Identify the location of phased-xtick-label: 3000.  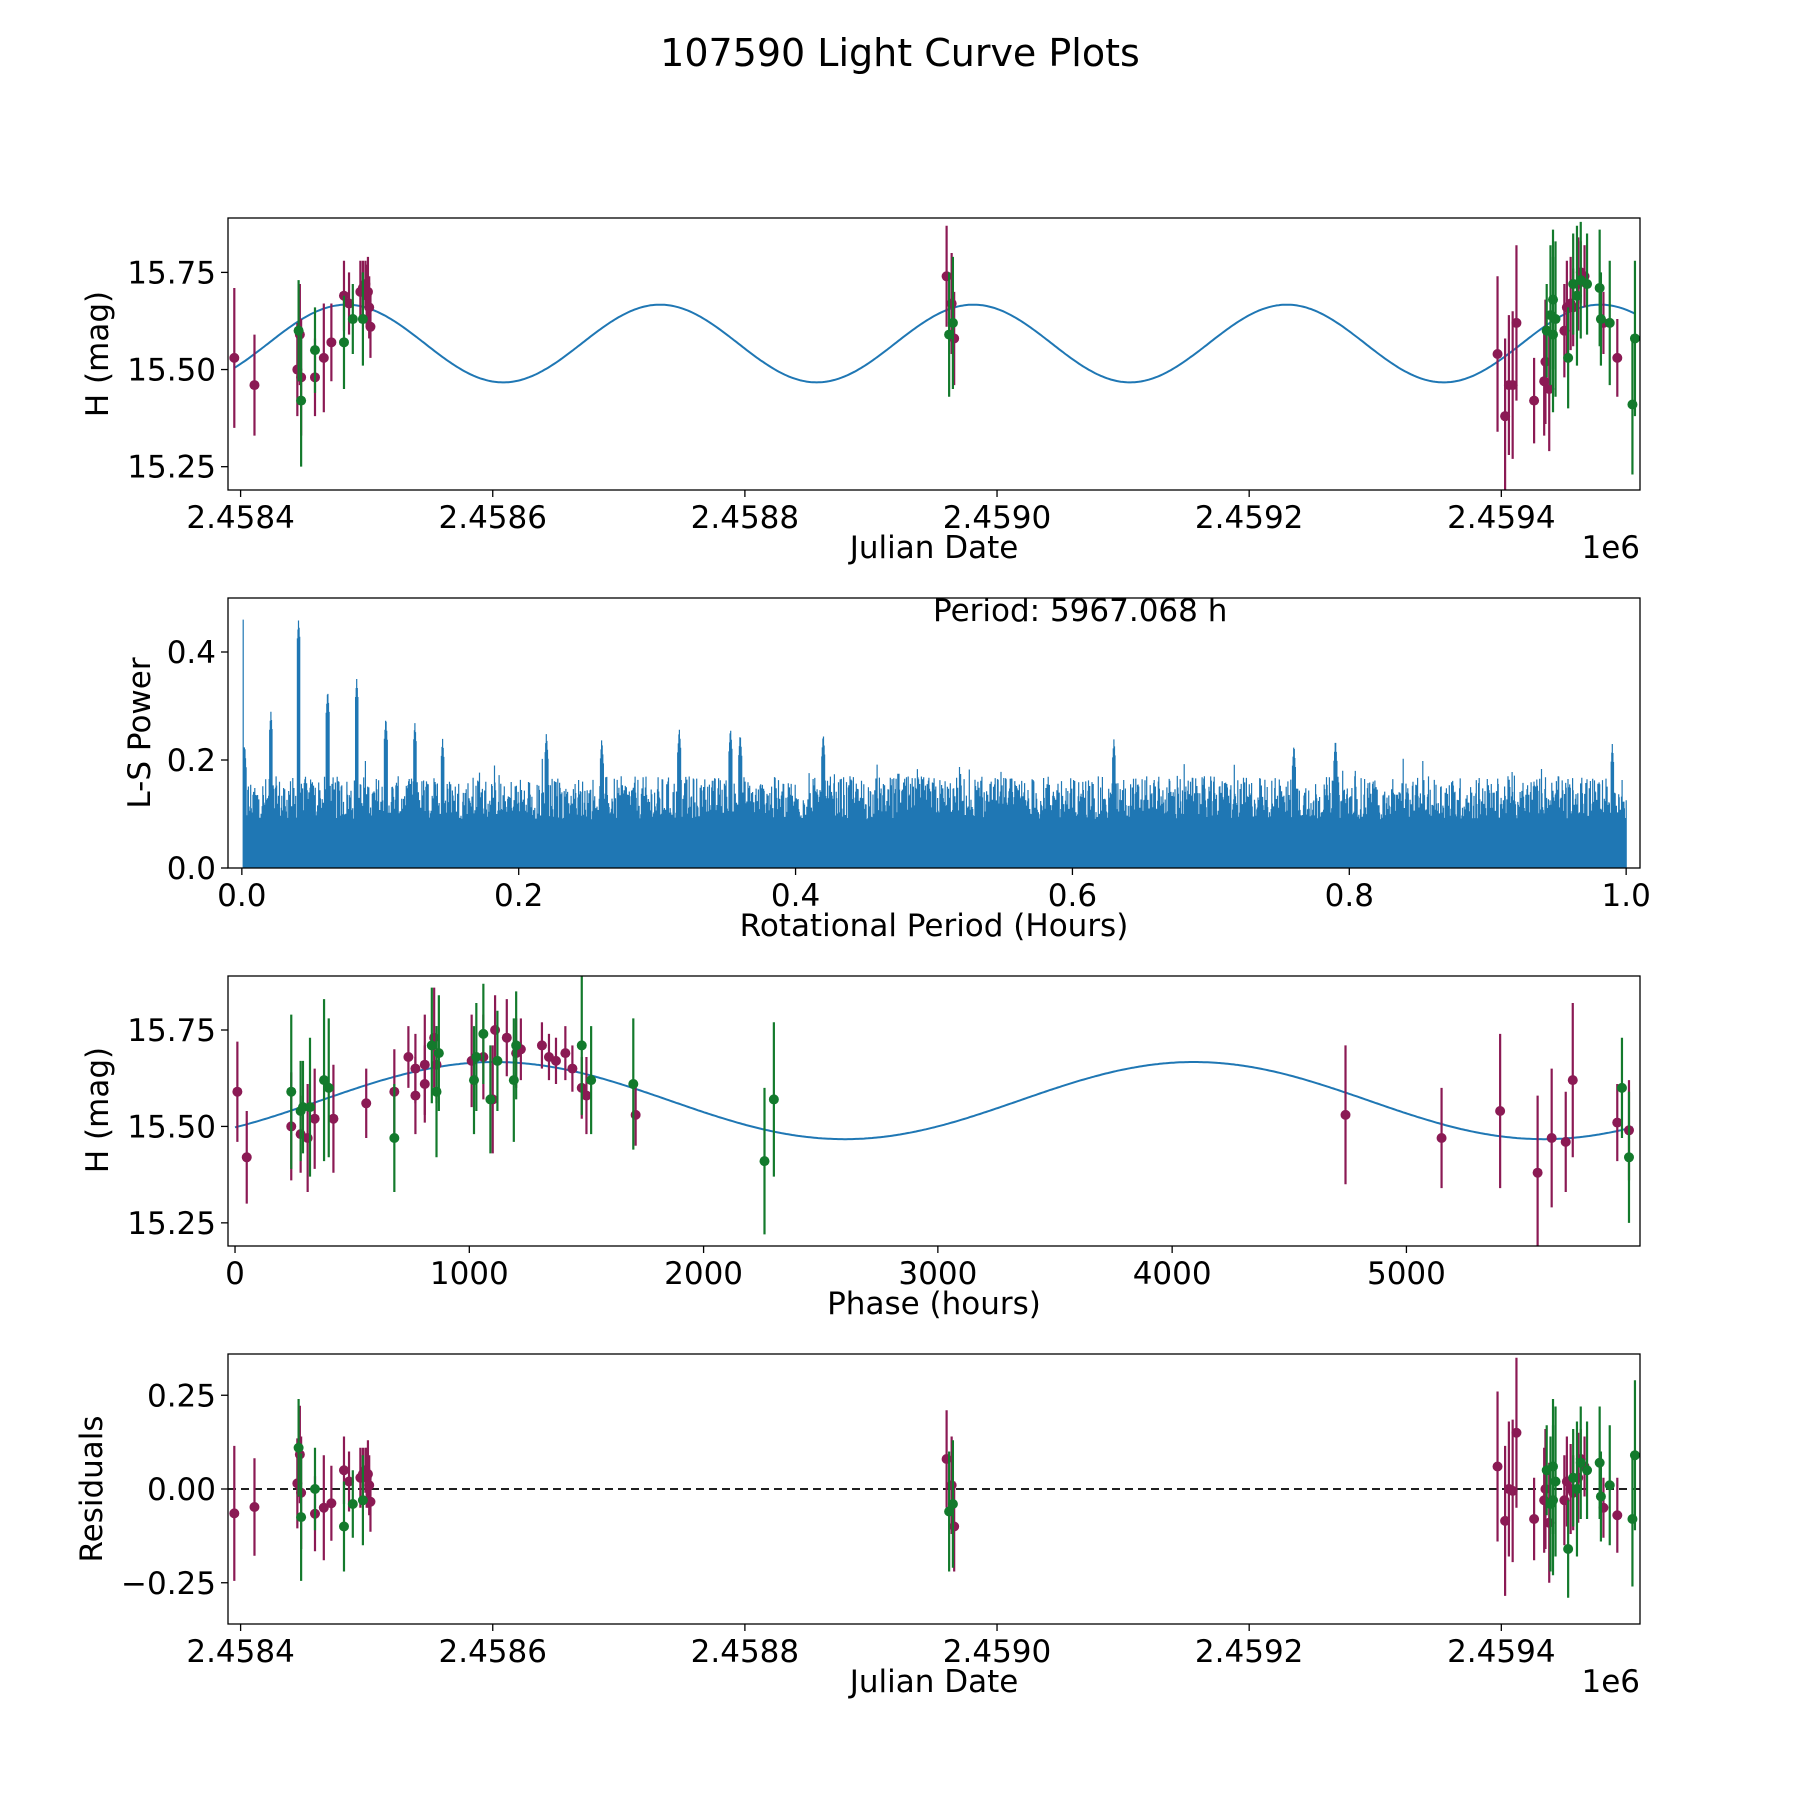
(937, 1274).